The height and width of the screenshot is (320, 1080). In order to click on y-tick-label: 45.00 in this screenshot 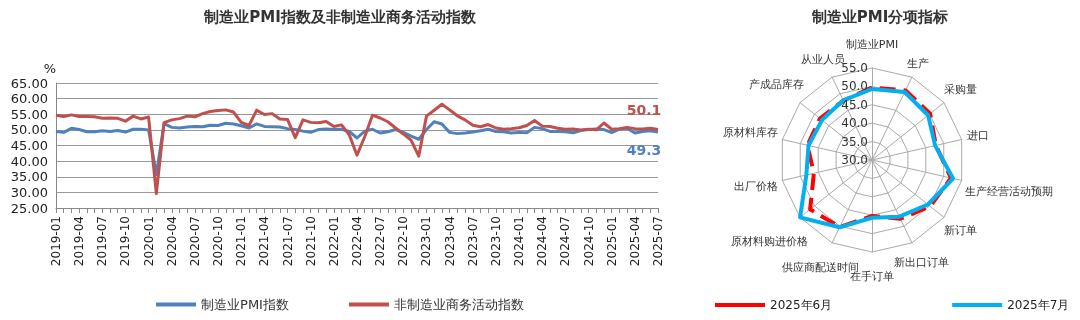, I will do `click(29, 145)`.